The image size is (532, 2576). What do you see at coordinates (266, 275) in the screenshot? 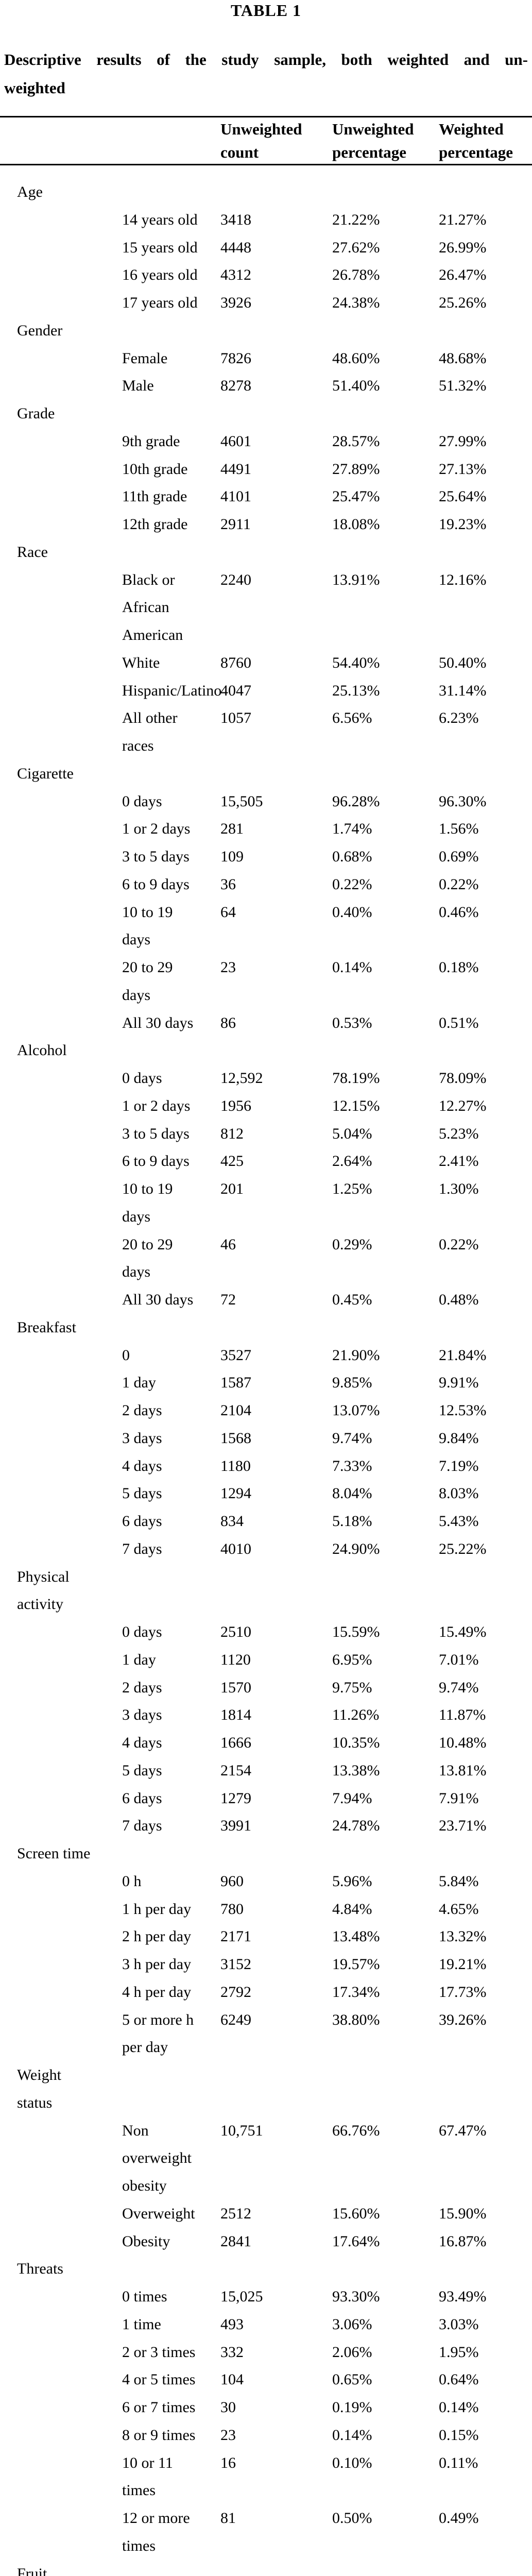
I see `table-row: 16 years old 4312 26.78% 26.47%` at bounding box center [266, 275].